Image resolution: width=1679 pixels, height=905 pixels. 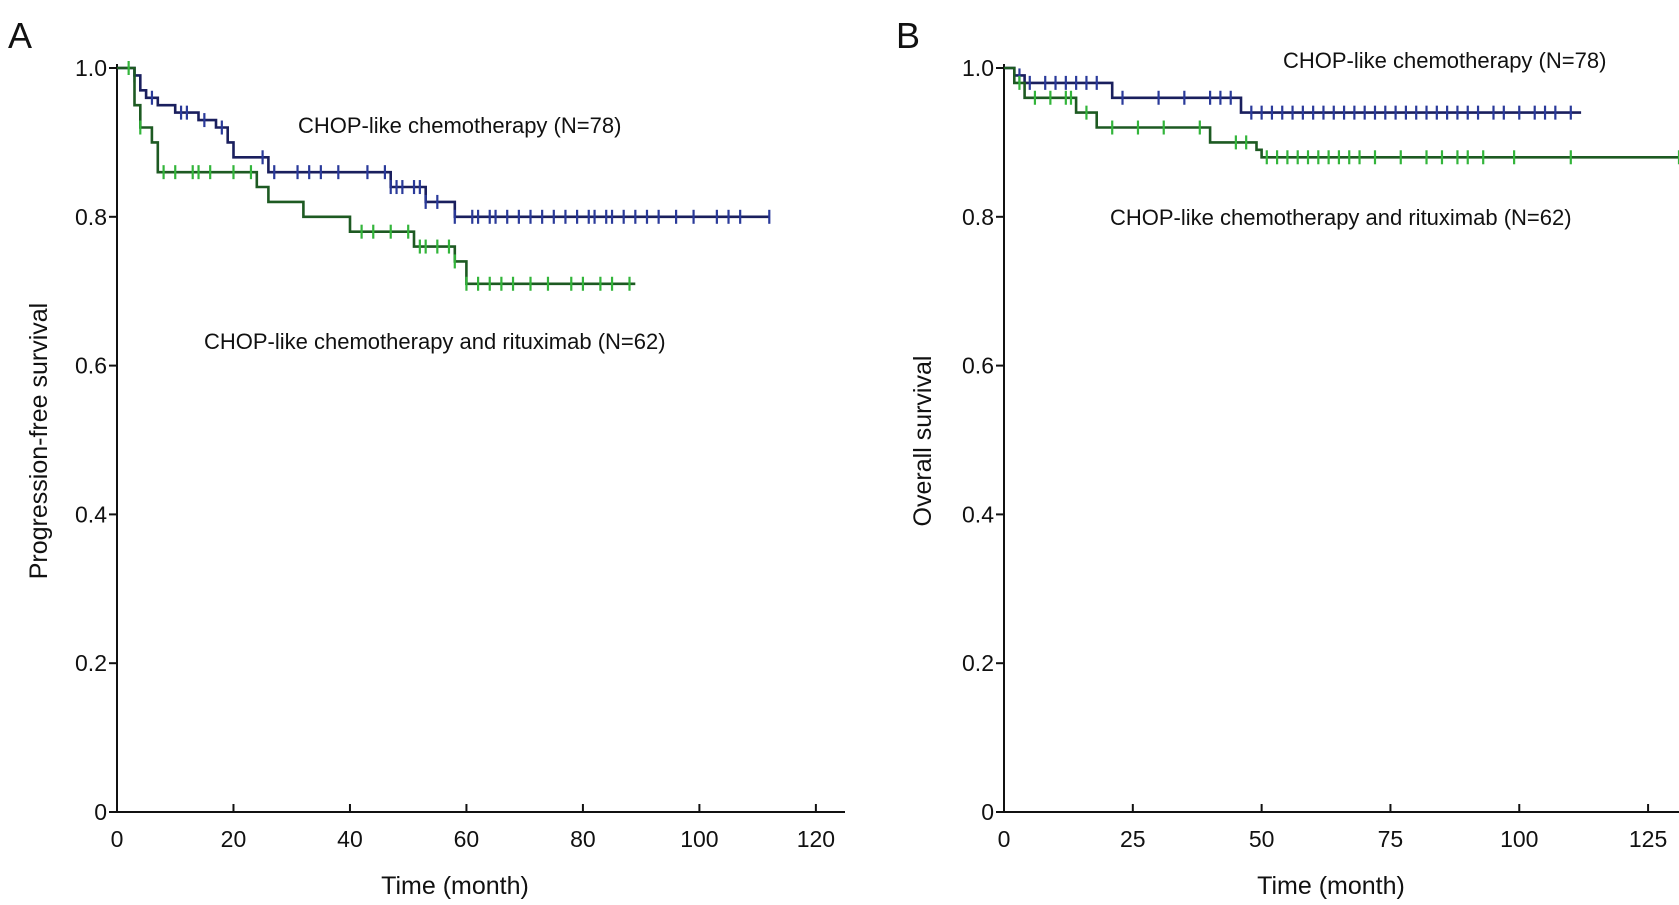 I want to click on panel-b-curves, so click(x=1341, y=115).